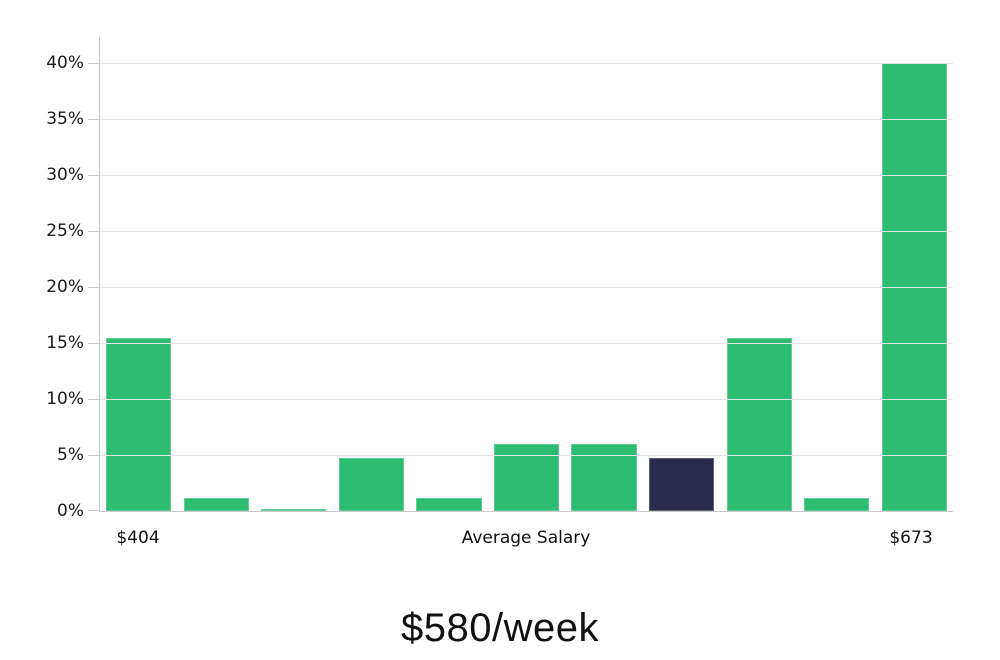  I want to click on x-axis-title: Average Salary, so click(526, 538).